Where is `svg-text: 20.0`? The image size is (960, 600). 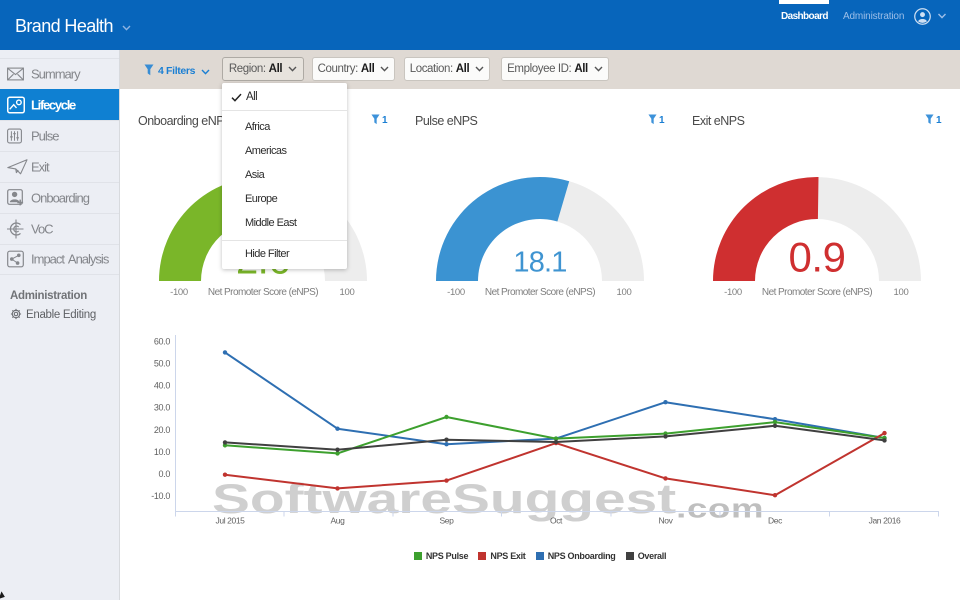
svg-text: 20.0 is located at coordinates (162, 430).